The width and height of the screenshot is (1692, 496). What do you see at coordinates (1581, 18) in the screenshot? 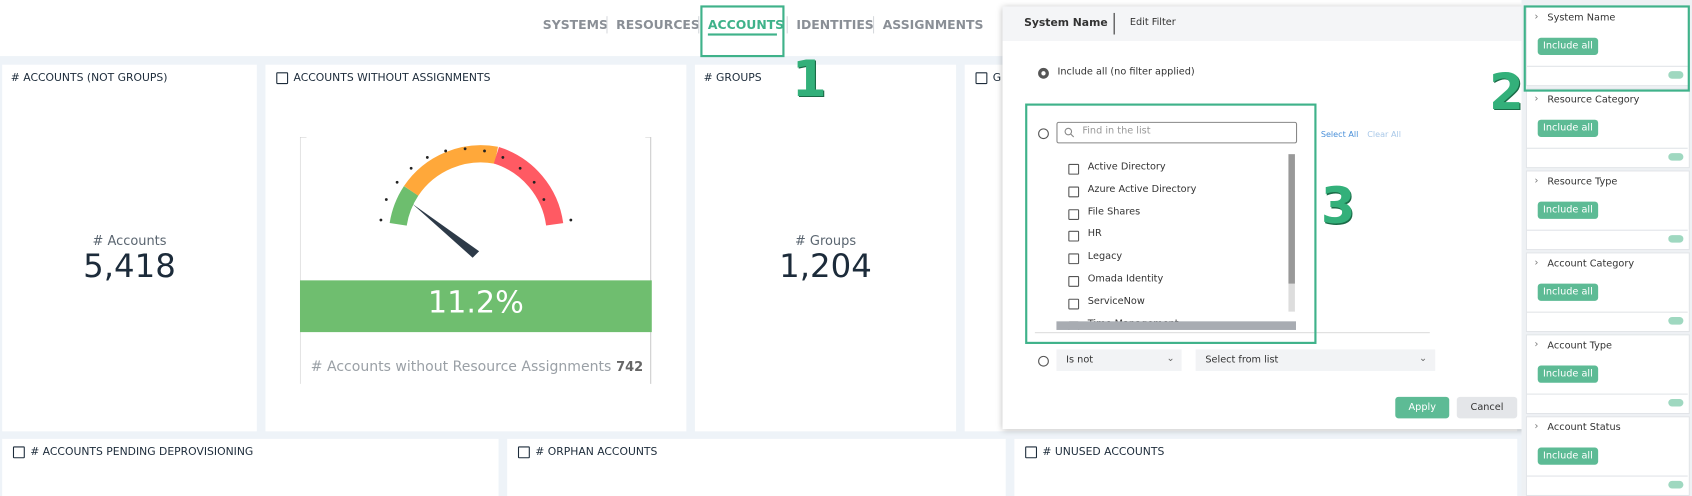
I see `filter-name: System Name` at bounding box center [1581, 18].